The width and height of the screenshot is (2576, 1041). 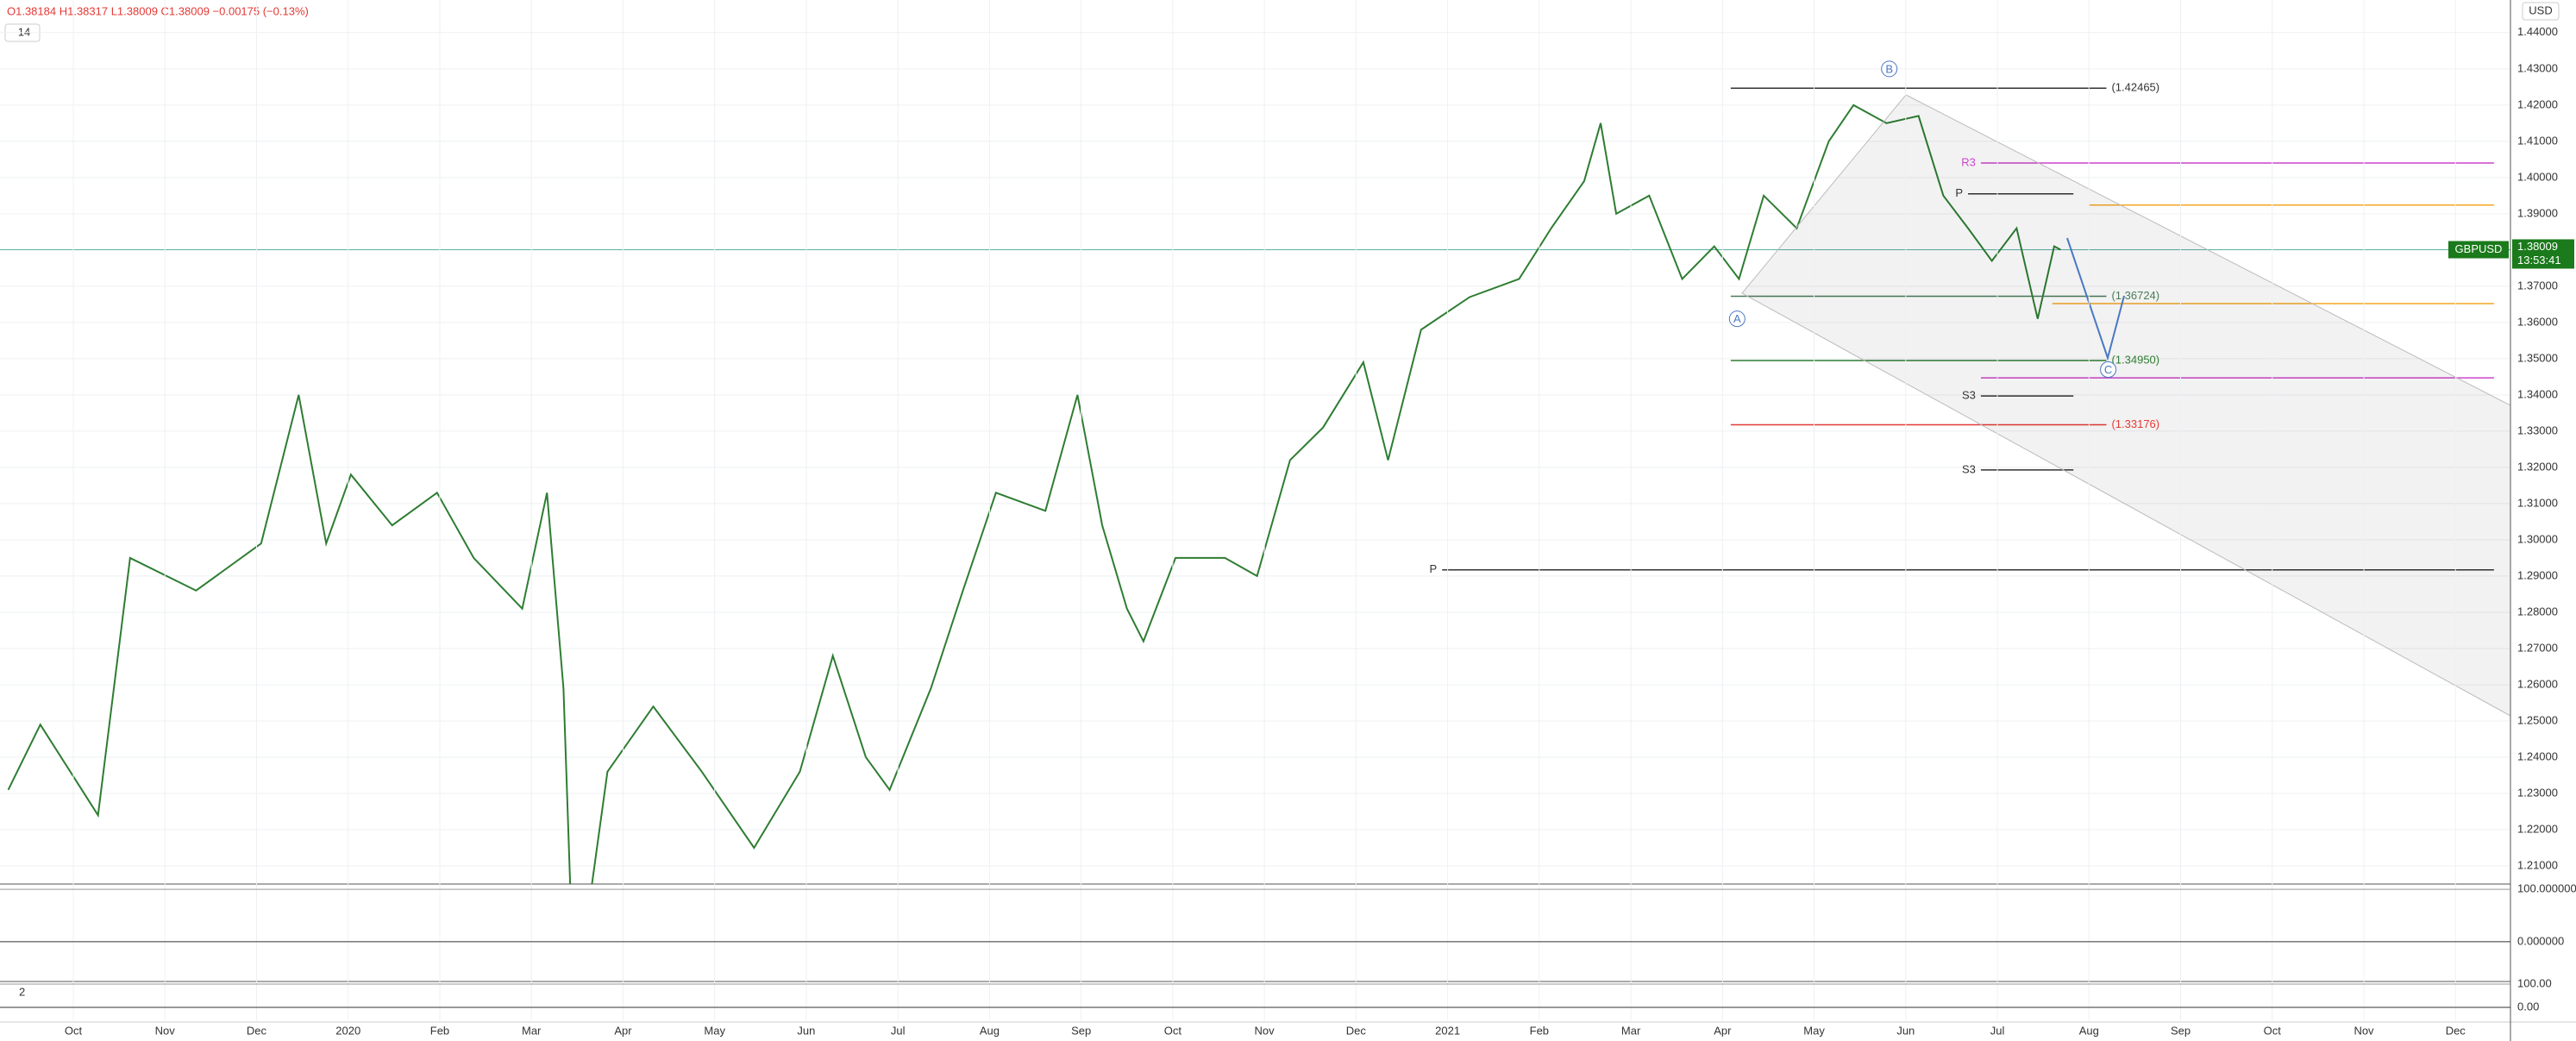 What do you see at coordinates (2537, 322) in the screenshot?
I see `y-tick-label: 1.36000` at bounding box center [2537, 322].